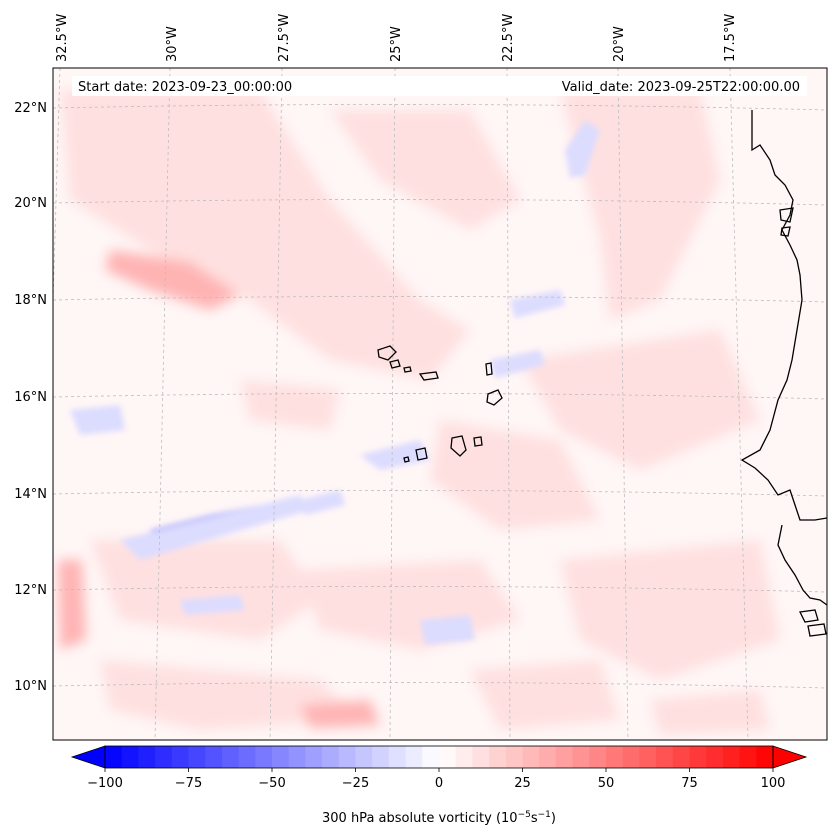  What do you see at coordinates (619, 44) in the screenshot?
I see `lon-label: 20°W` at bounding box center [619, 44].